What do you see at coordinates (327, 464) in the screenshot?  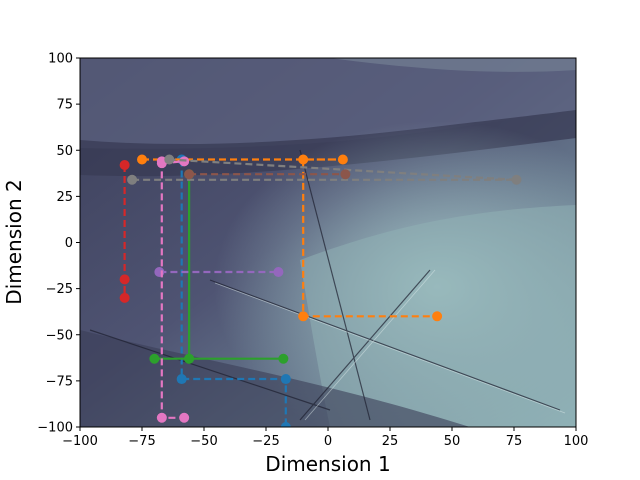 I see `x-axis-label: Dimension 1` at bounding box center [327, 464].